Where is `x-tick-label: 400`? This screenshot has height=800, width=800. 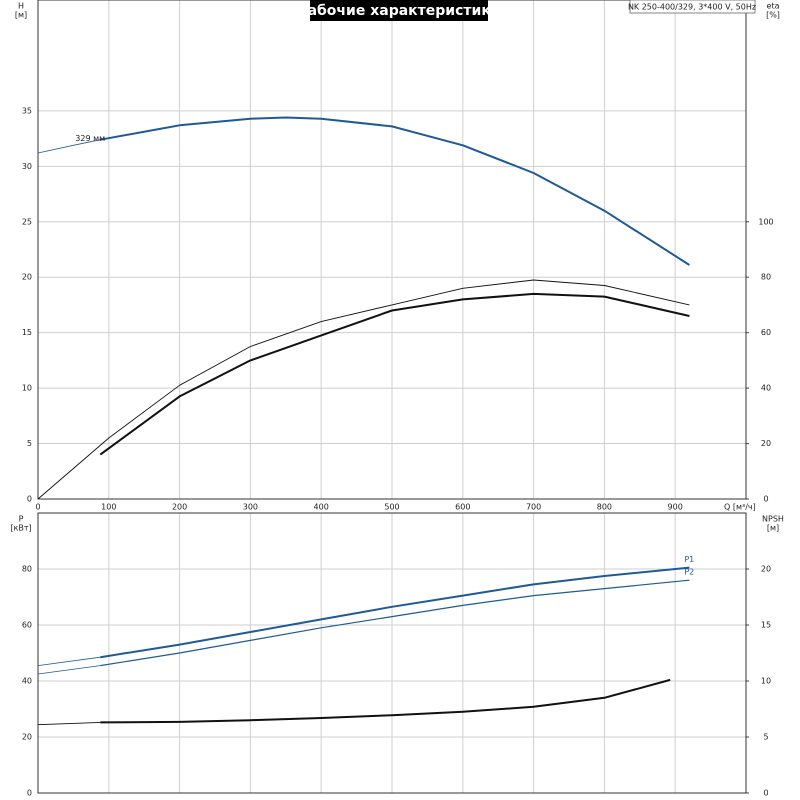
x-tick-label: 400 is located at coordinates (321, 507).